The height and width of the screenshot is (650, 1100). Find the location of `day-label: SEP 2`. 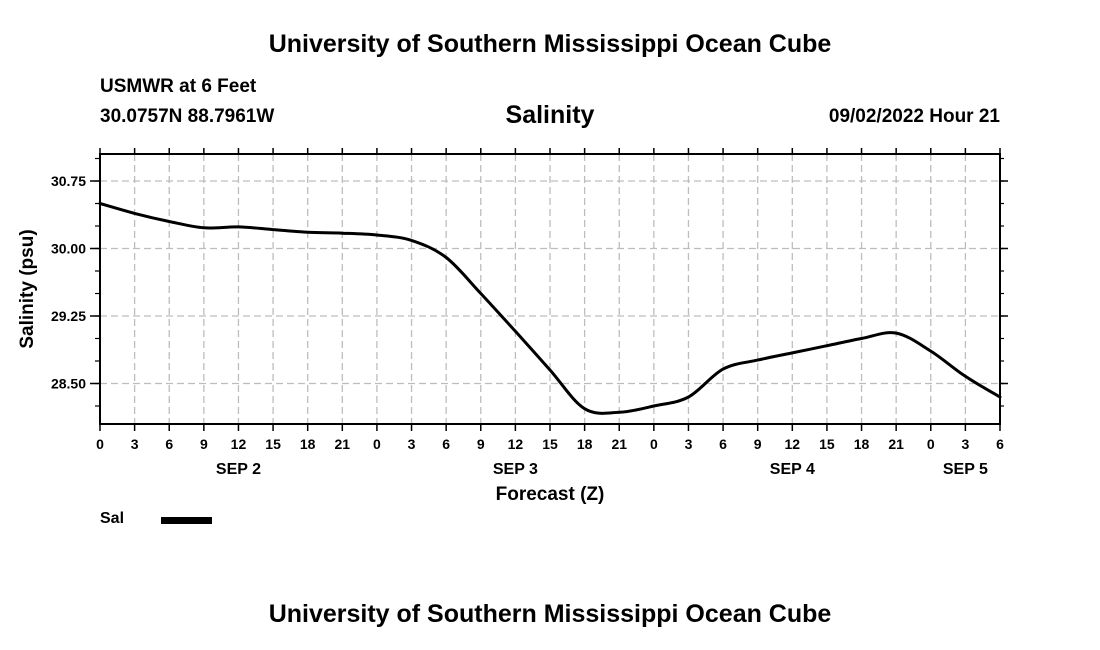

day-label: SEP 2 is located at coordinates (238, 469).